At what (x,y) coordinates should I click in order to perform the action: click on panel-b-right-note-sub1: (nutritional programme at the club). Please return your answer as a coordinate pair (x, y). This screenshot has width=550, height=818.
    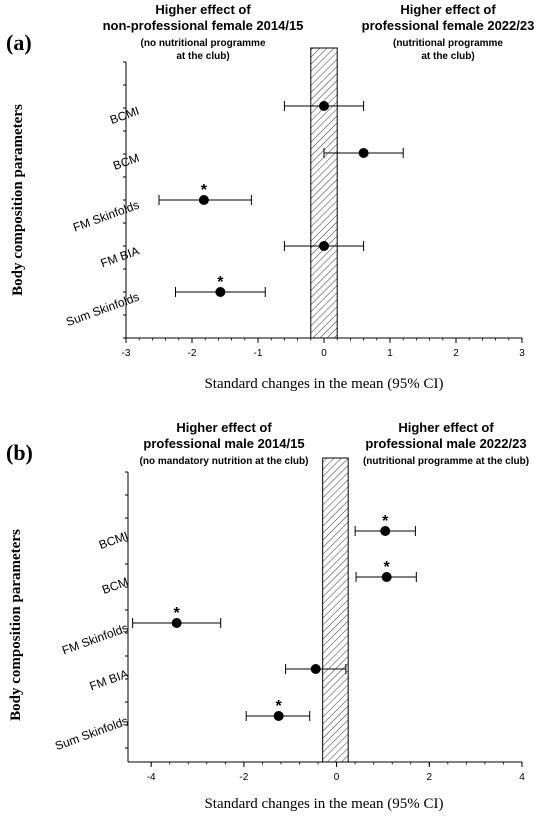
    Looking at the image, I should click on (446, 461).